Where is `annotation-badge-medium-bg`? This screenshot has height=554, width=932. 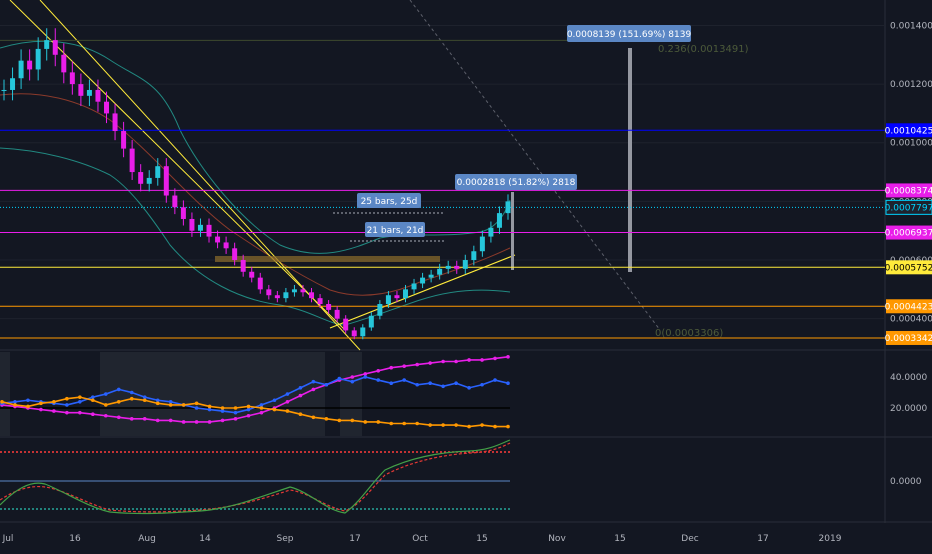 annotation-badge-medium-bg is located at coordinates (516, 182).